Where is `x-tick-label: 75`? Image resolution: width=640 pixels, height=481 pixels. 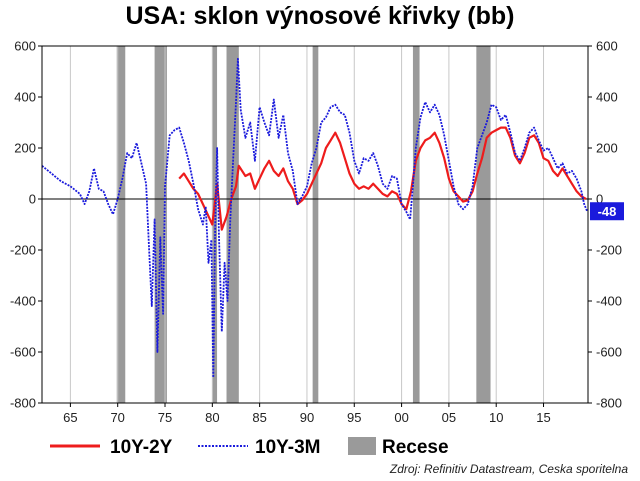 x-tick-label: 75 is located at coordinates (165, 417).